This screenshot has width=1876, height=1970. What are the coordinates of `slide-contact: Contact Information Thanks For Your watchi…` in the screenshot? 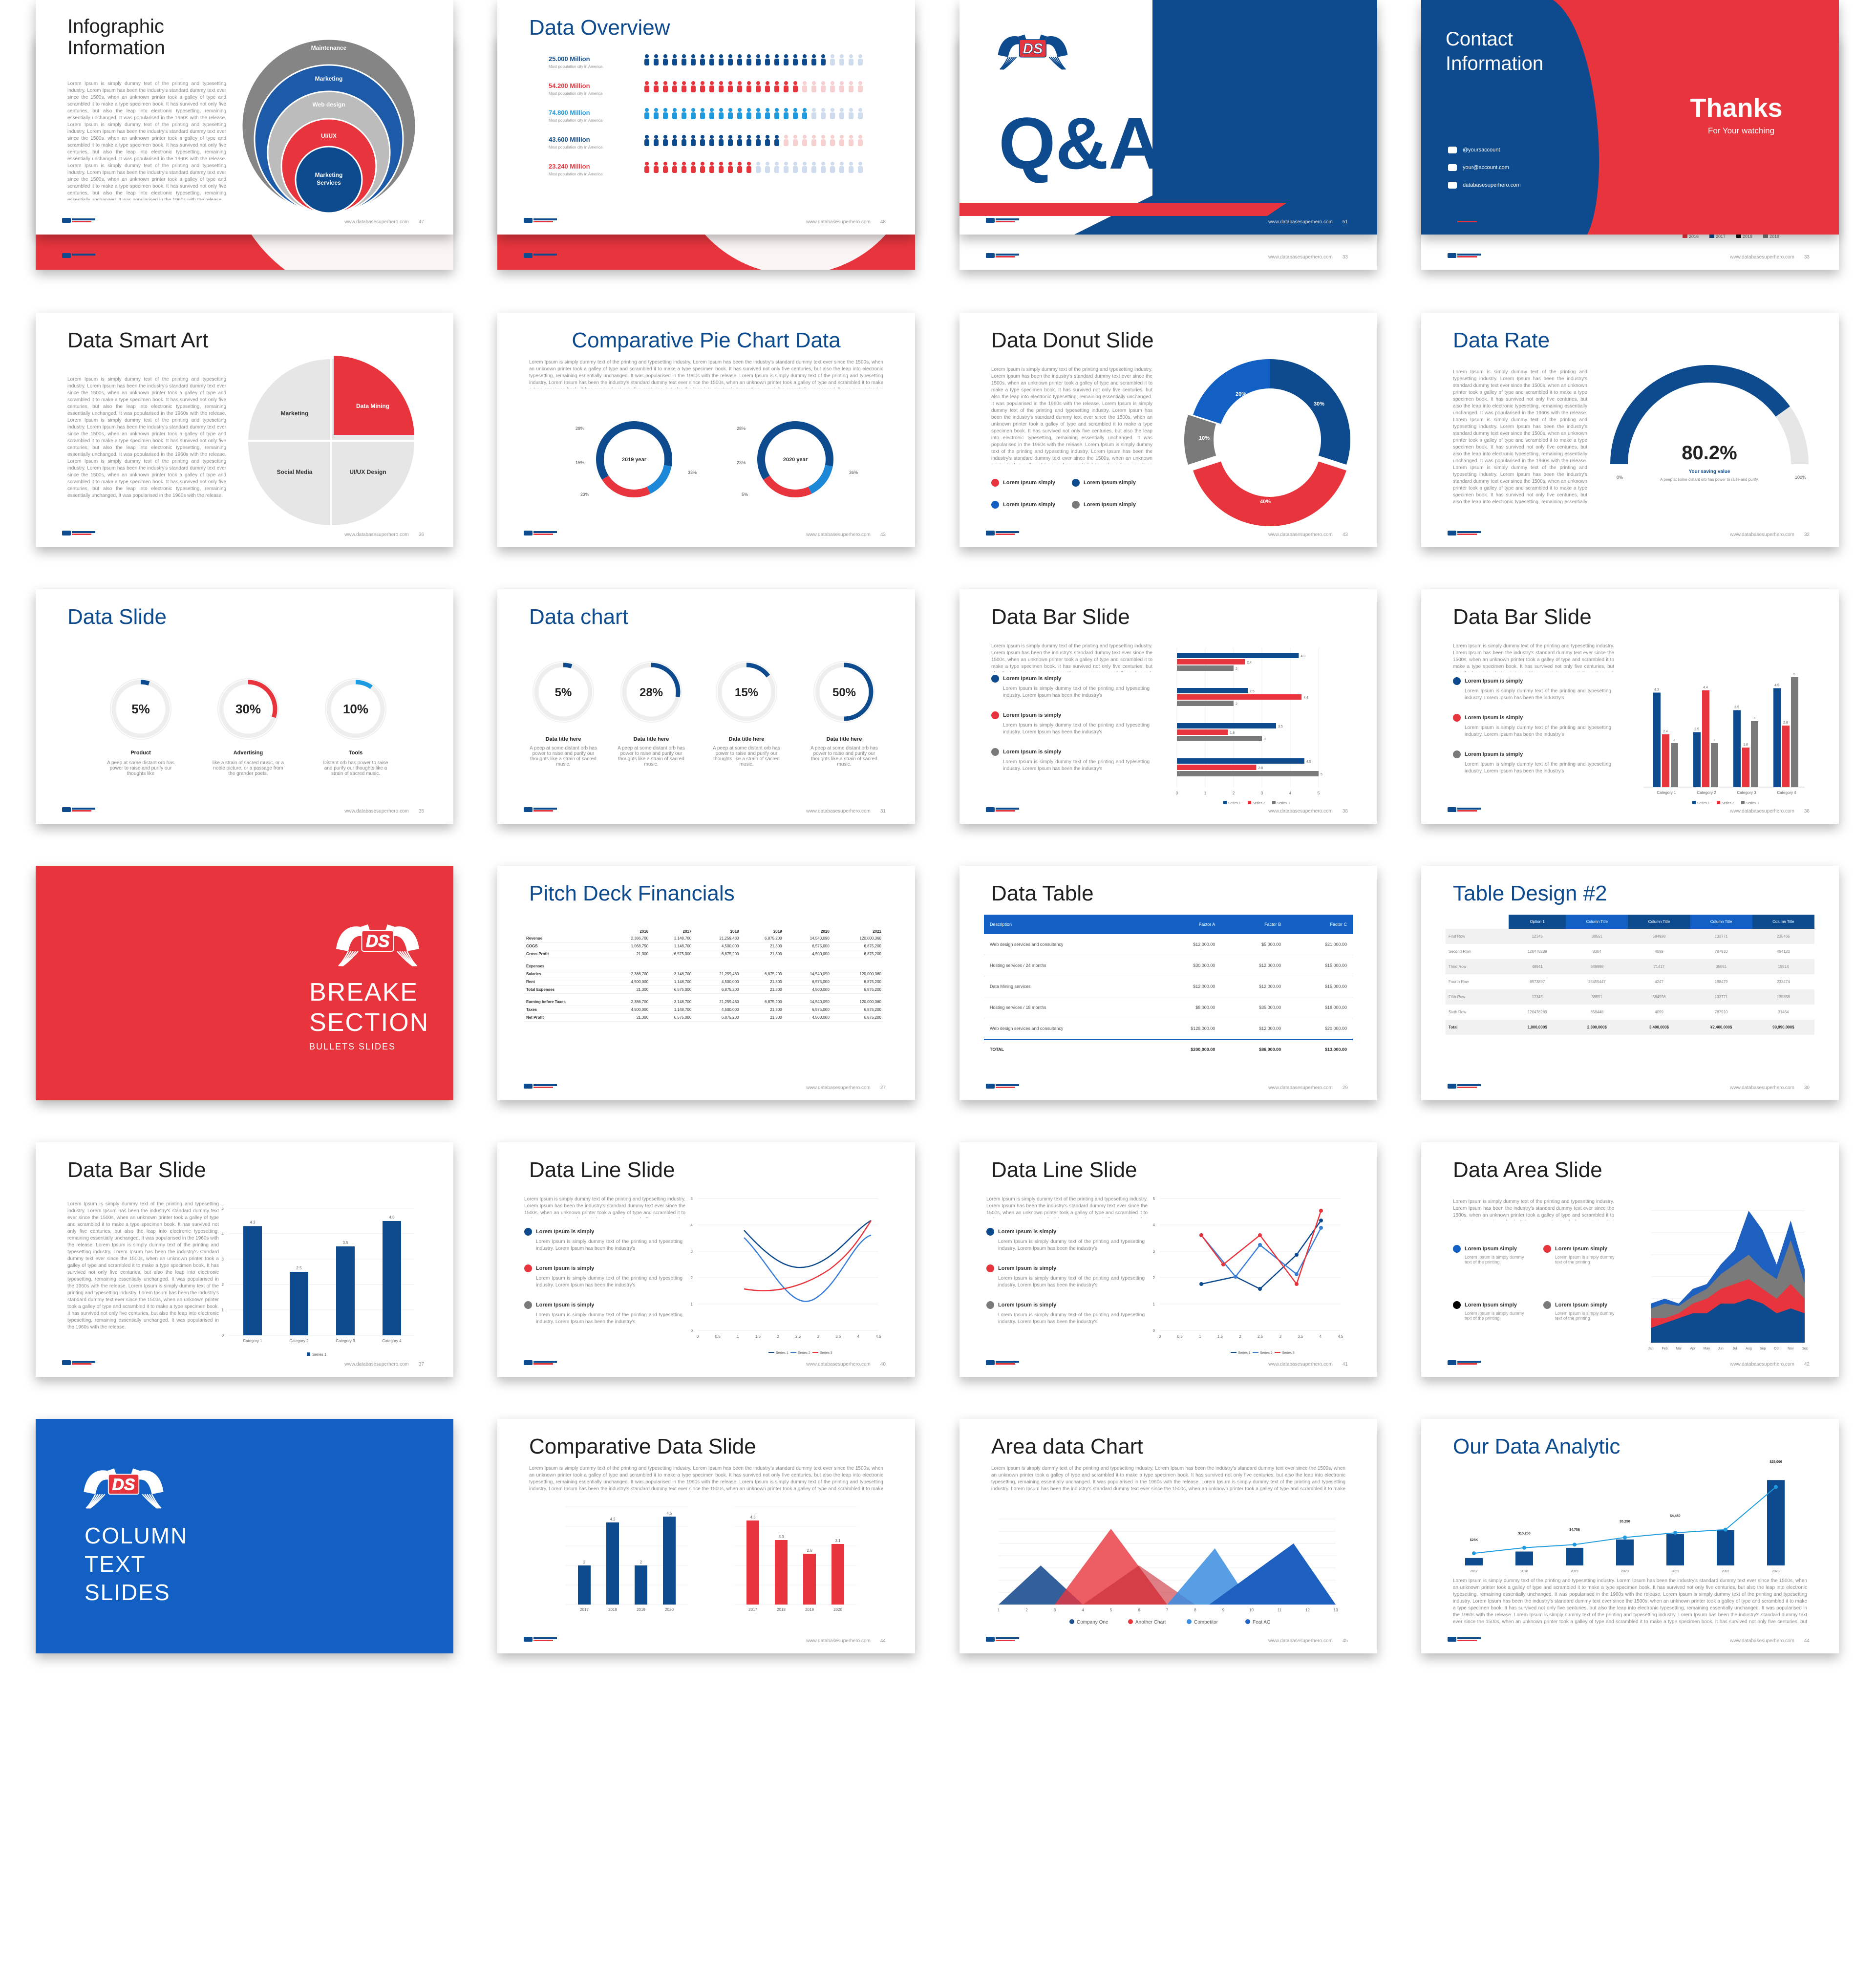 It's located at (1630, 117).